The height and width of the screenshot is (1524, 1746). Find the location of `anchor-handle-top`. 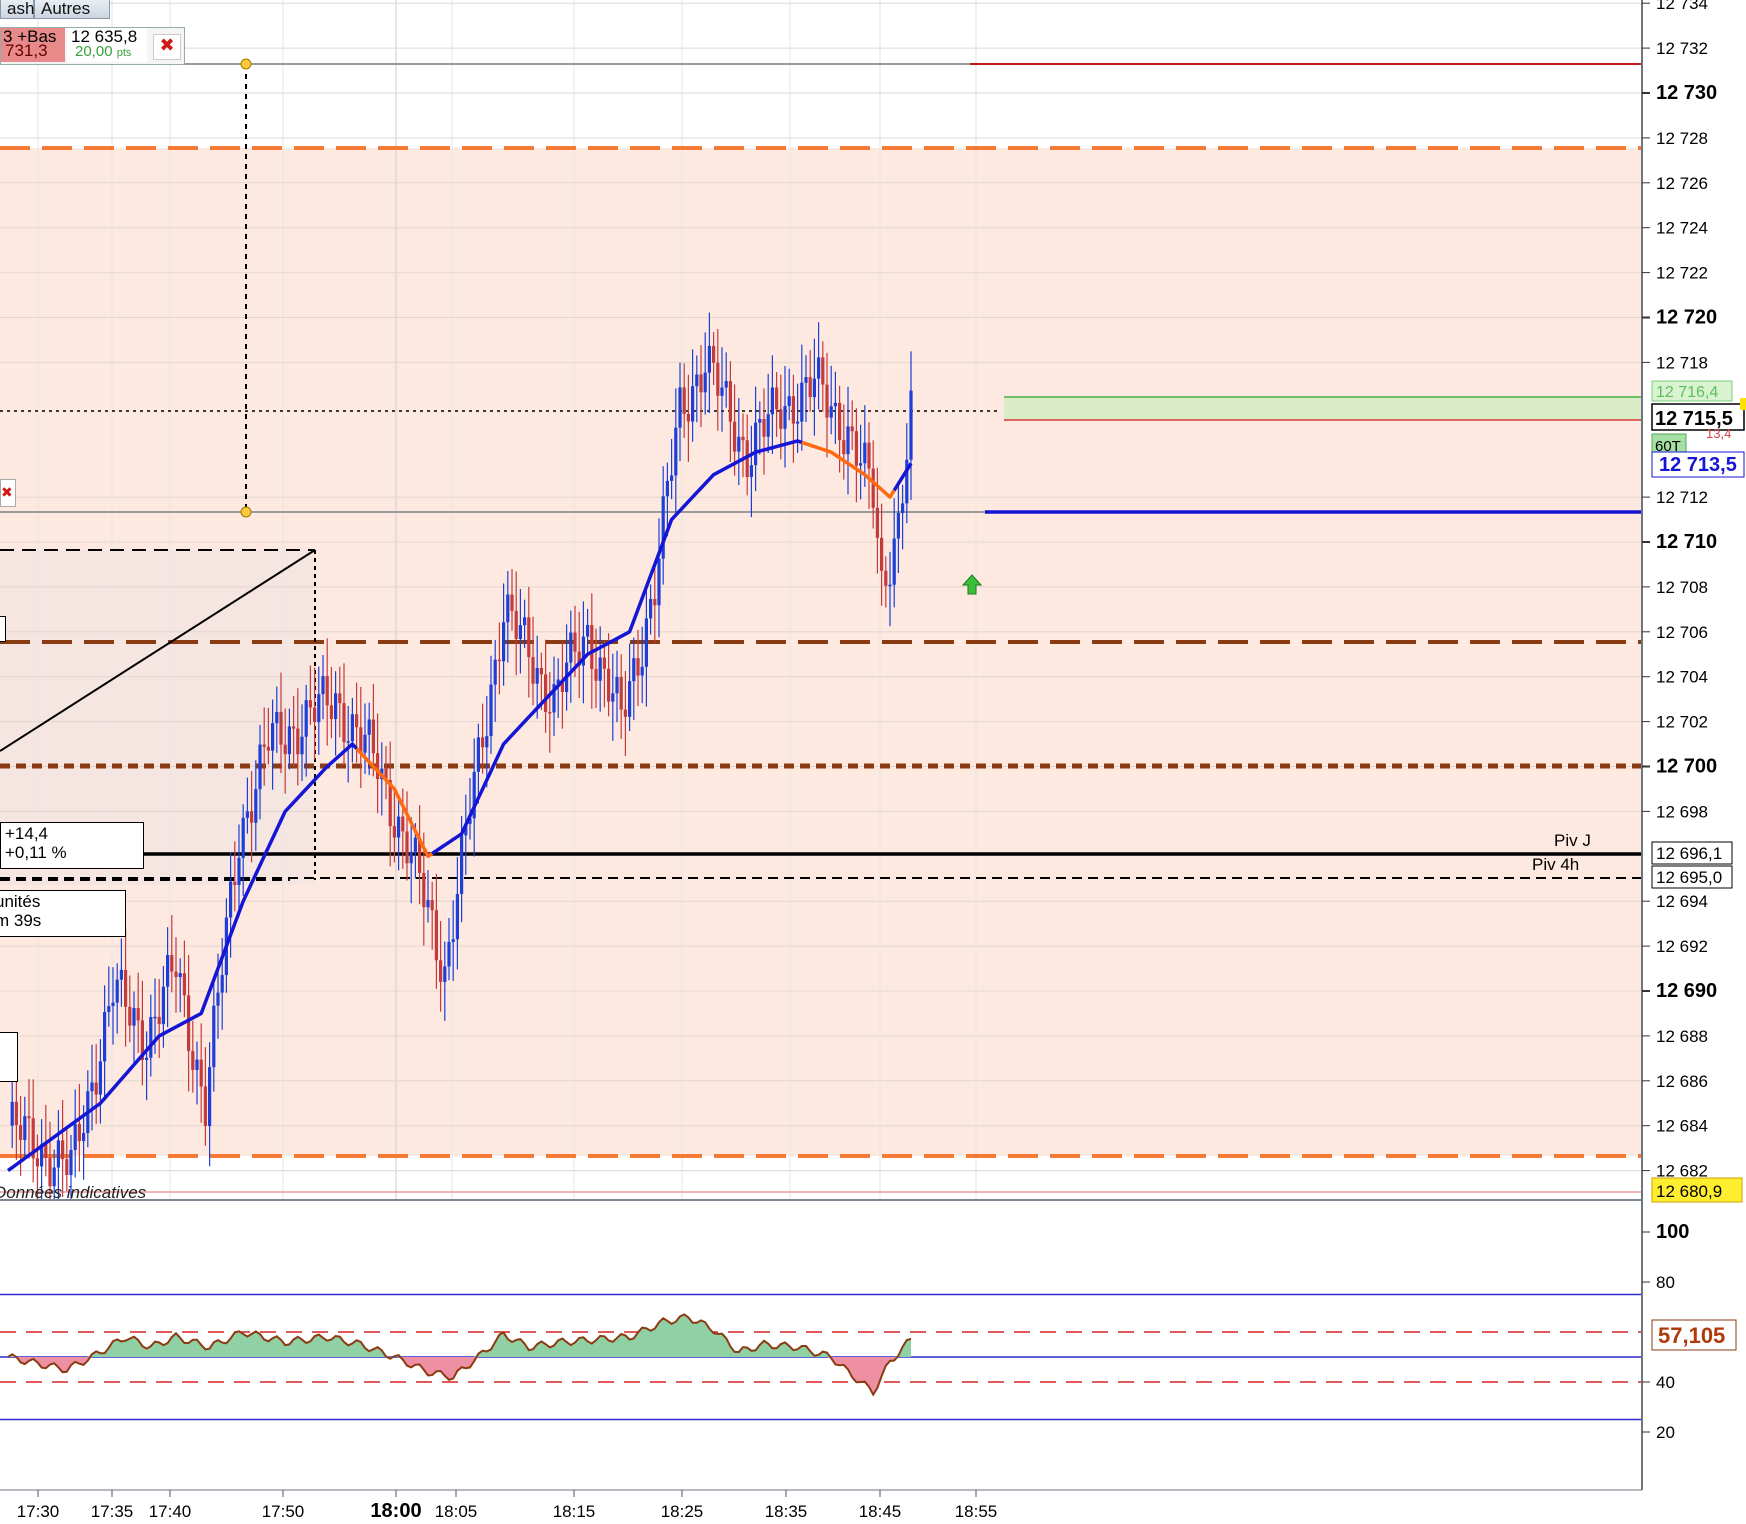

anchor-handle-top is located at coordinates (246, 64).